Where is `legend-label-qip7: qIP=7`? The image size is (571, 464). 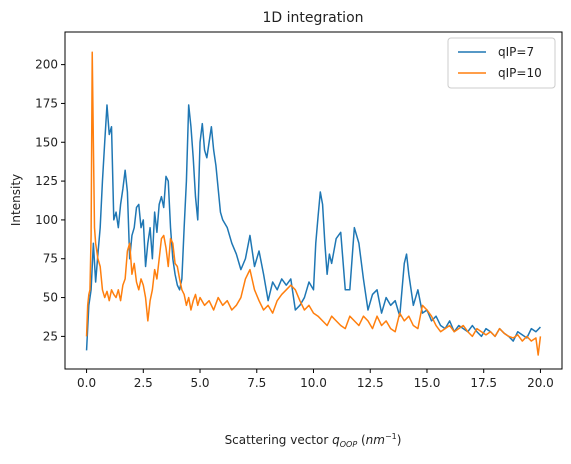 legend-label-qip7: qIP=7 is located at coordinates (516, 52).